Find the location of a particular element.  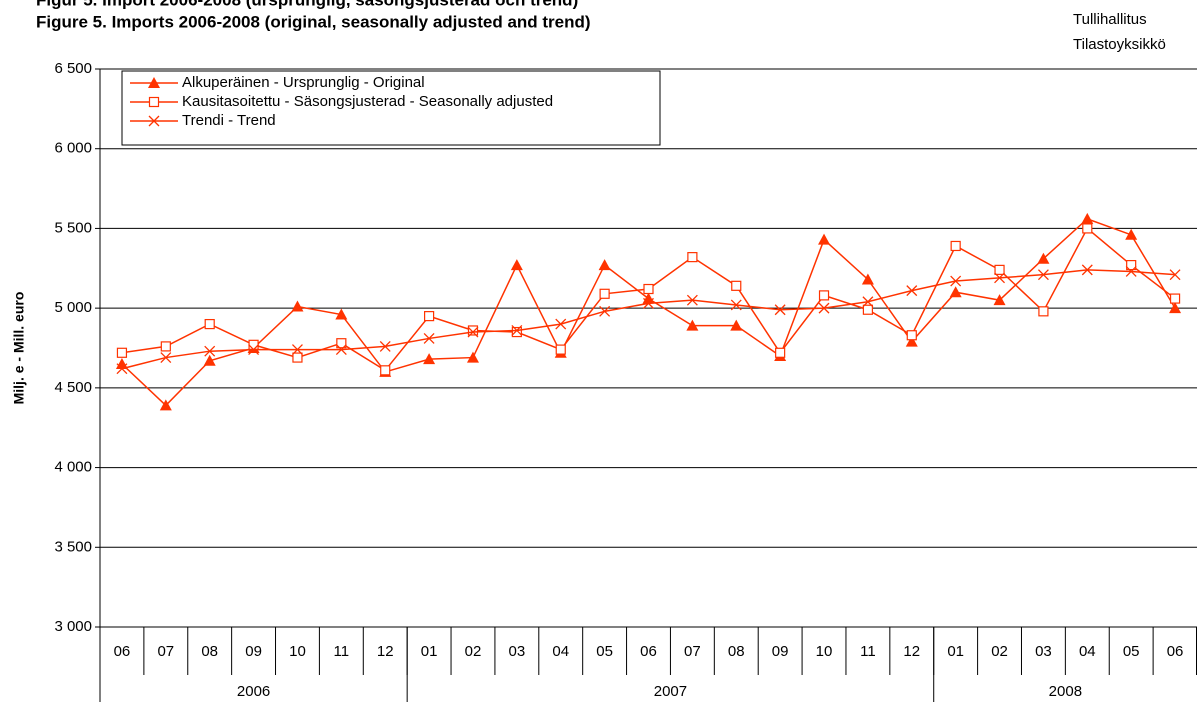

legend-label: Alkuperäinen - Ursprunglig - Original is located at coordinates (303, 82).